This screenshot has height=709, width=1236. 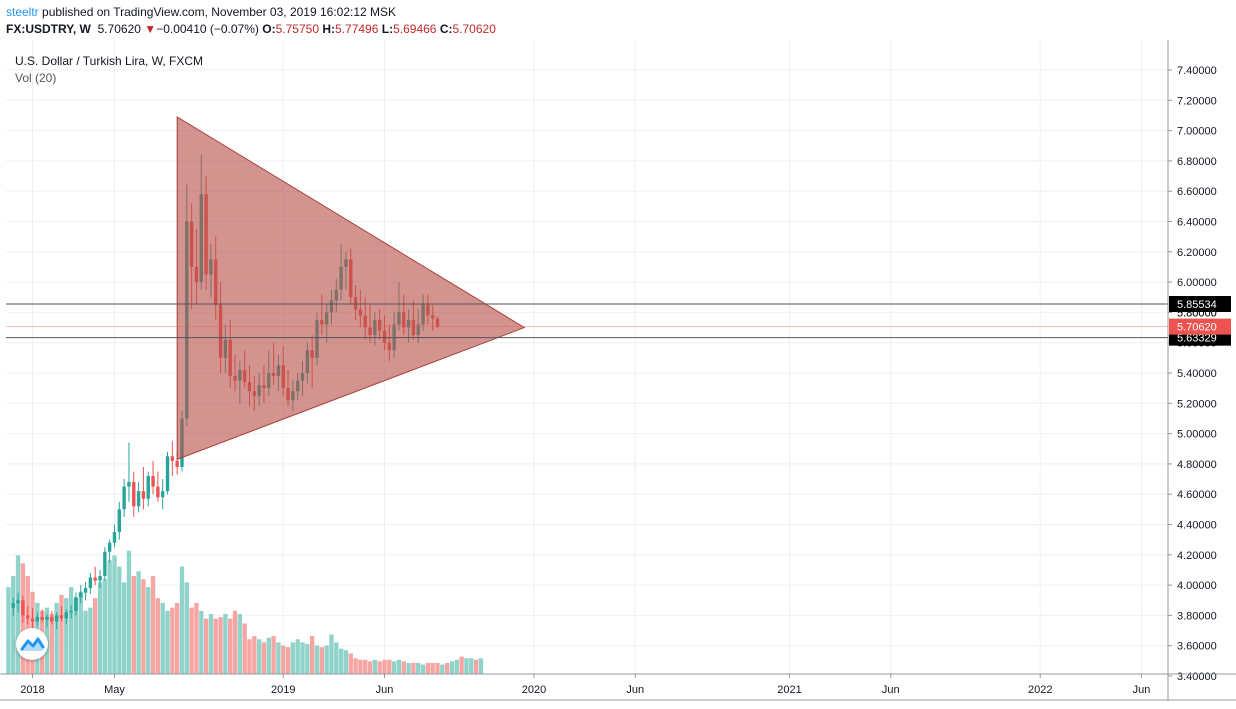 I want to click on last-price: 5.70620, so click(x=119, y=29).